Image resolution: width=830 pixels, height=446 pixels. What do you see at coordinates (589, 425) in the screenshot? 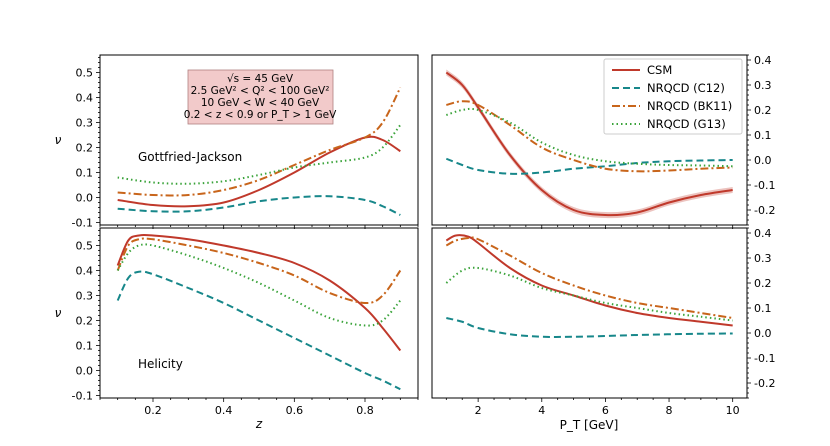
I see `x-label-bottom-right: P_T [GeV]` at bounding box center [589, 425].